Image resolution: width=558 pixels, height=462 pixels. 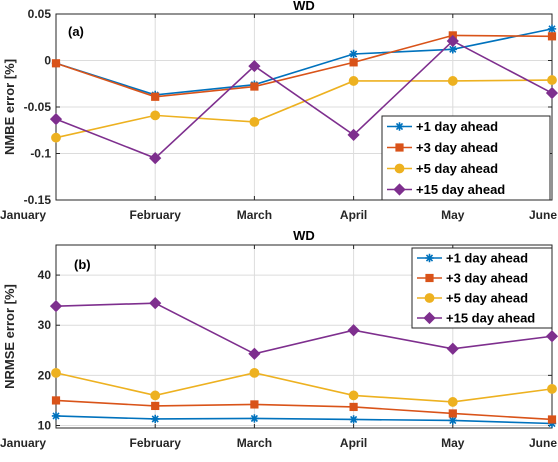 What do you see at coordinates (82, 264) in the screenshot?
I see `panel-label: (b)` at bounding box center [82, 264].